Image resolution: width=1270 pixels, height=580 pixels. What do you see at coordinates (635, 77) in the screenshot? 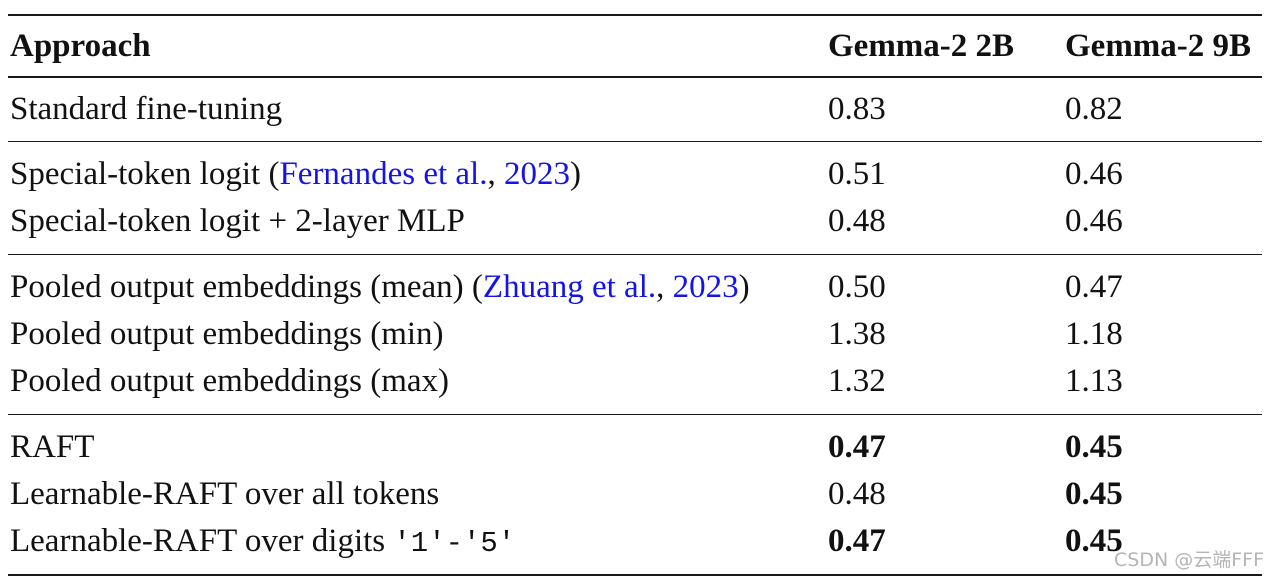
I see `header-rule` at bounding box center [635, 77].